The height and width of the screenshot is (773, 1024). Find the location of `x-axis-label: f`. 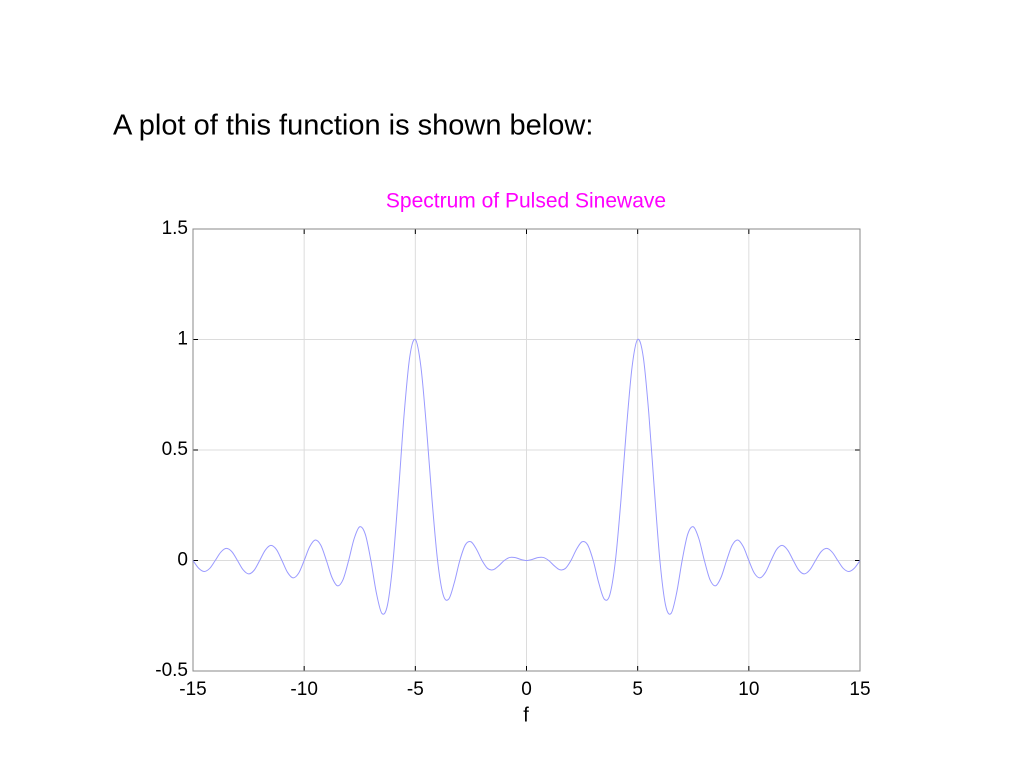

x-axis-label: f is located at coordinates (526, 715).